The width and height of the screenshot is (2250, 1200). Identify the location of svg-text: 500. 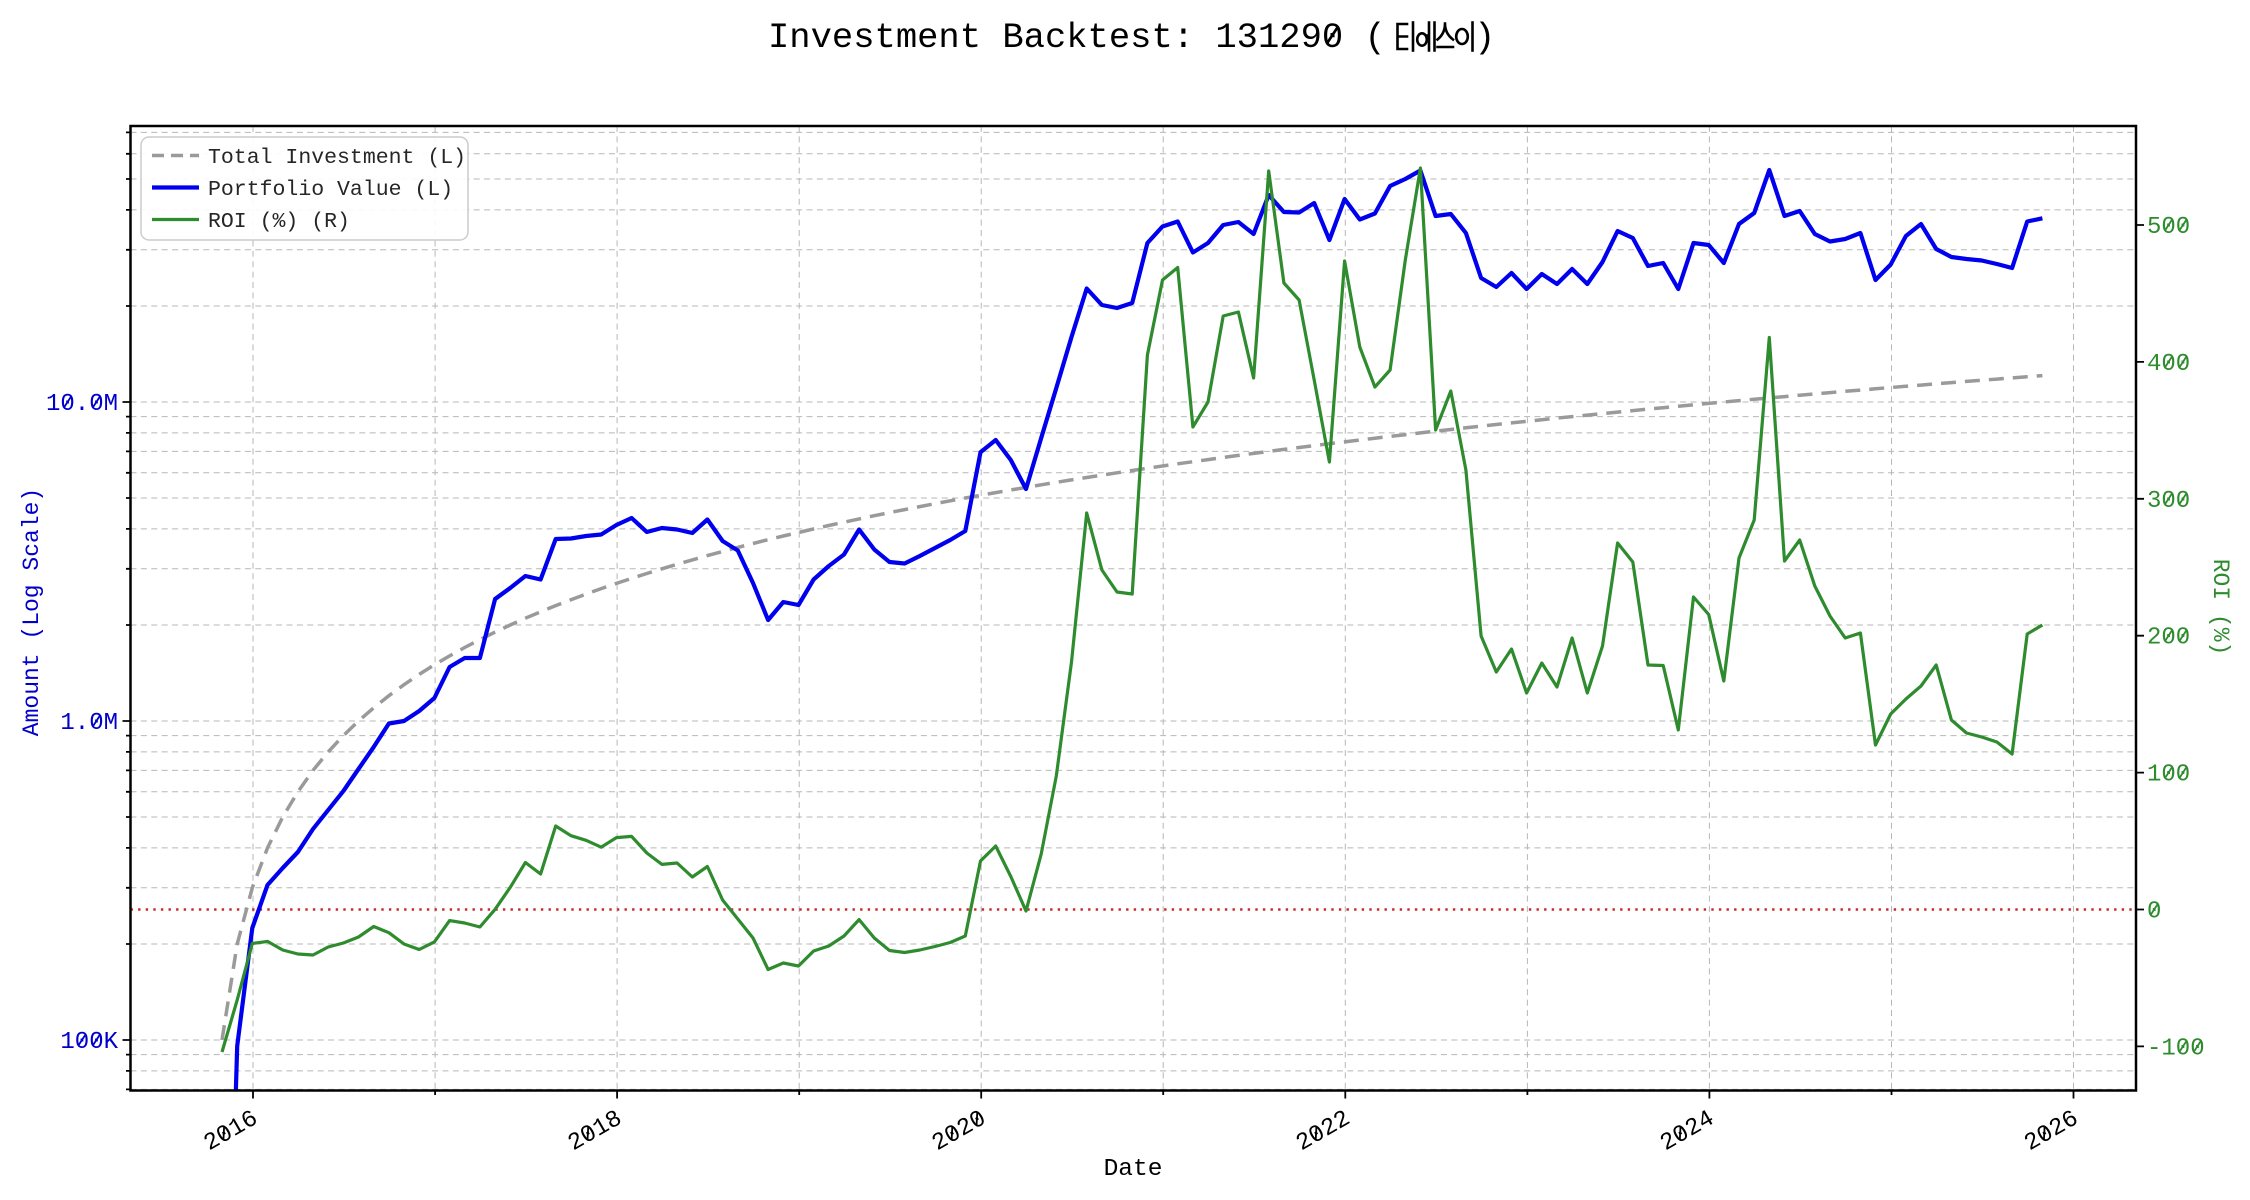
(2168, 227).